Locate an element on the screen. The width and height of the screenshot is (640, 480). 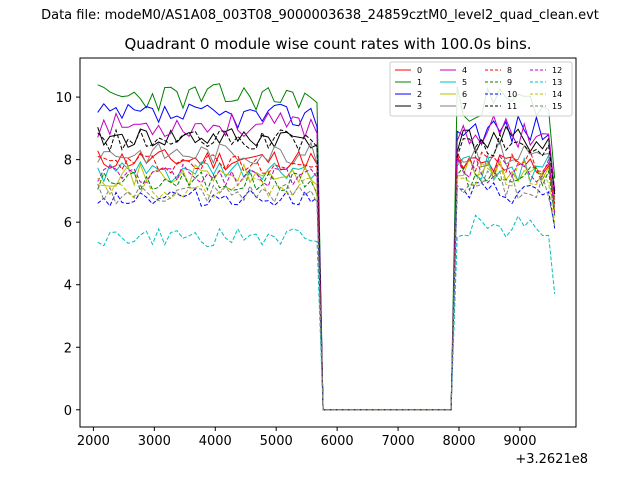
legend-label-0: 0 is located at coordinates (419, 70).